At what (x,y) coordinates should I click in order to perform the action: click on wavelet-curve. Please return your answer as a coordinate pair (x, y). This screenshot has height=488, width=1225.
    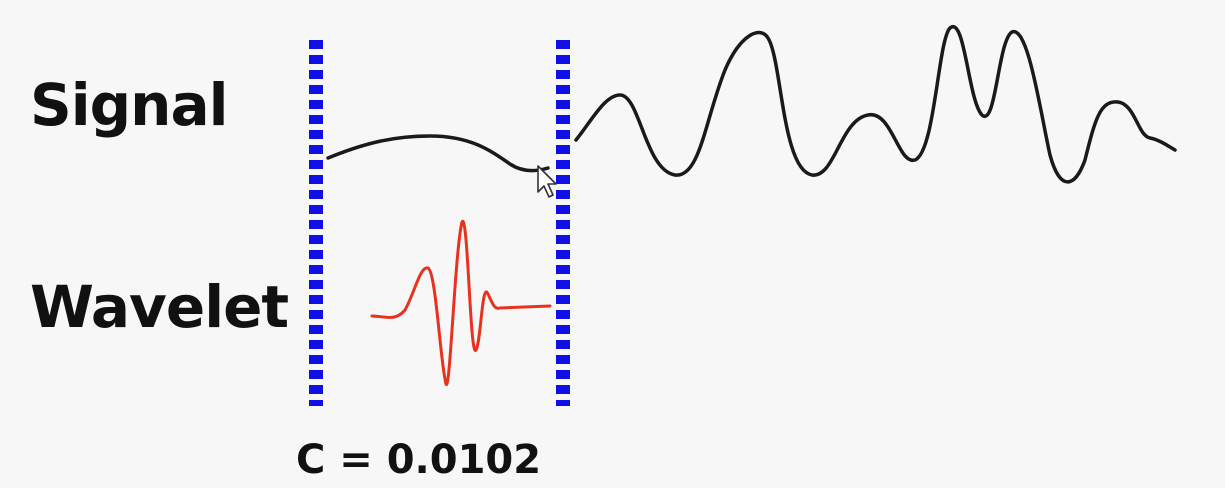
    Looking at the image, I should click on (461, 303).